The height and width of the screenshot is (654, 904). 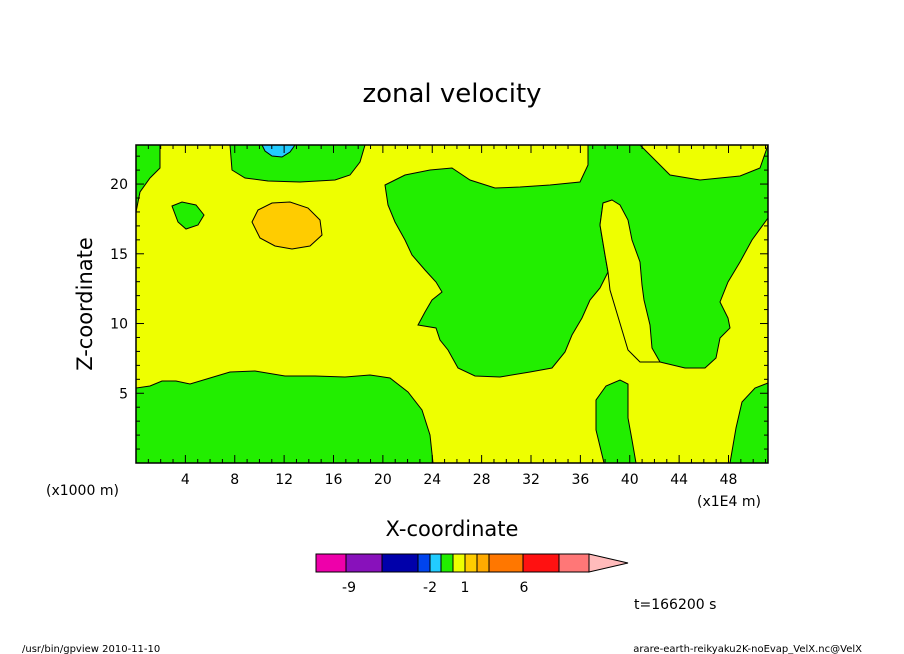 What do you see at coordinates (729, 502) in the screenshot?
I see `x-scale-note: (x1E4 m)` at bounding box center [729, 502].